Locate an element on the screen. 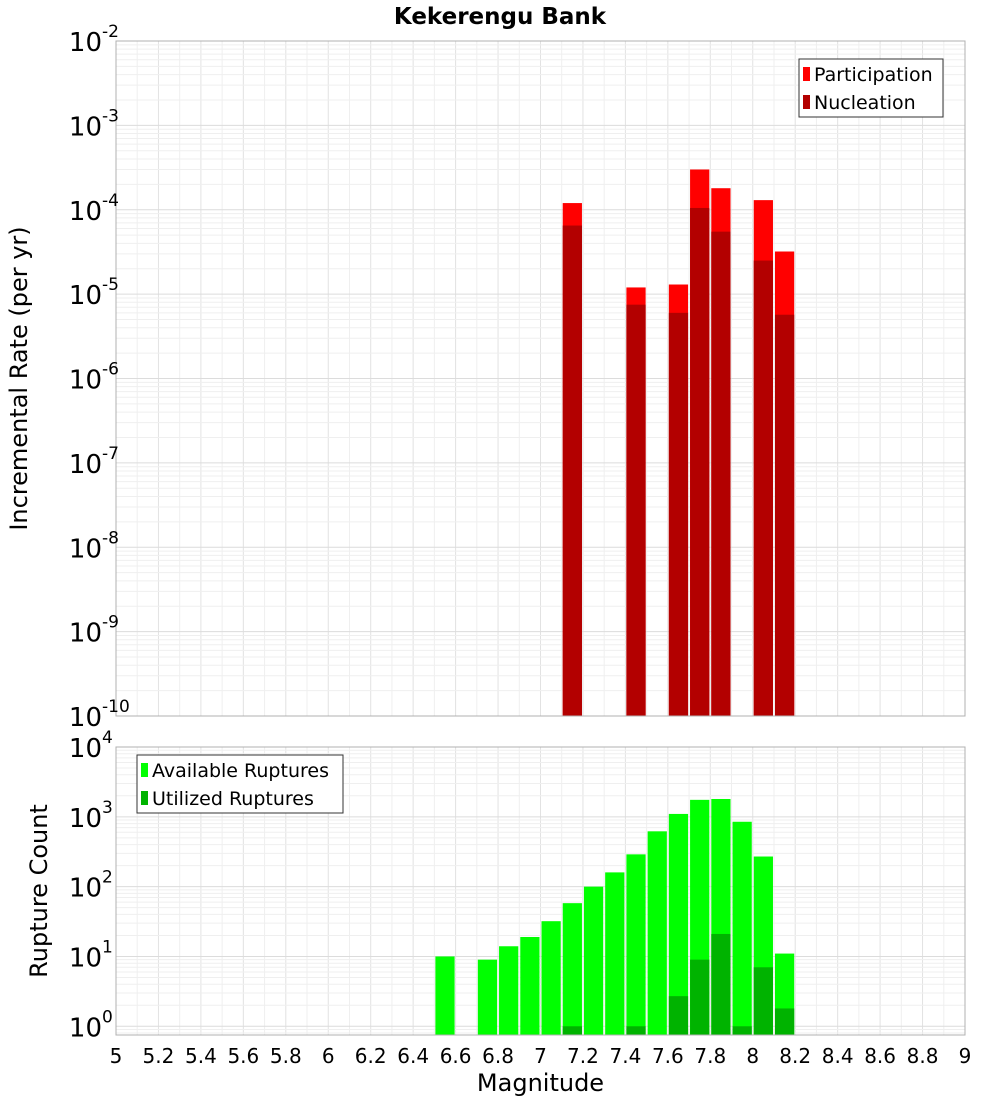 This screenshot has height=1104, width=1000. legend-label: Nucleation is located at coordinates (865, 103).